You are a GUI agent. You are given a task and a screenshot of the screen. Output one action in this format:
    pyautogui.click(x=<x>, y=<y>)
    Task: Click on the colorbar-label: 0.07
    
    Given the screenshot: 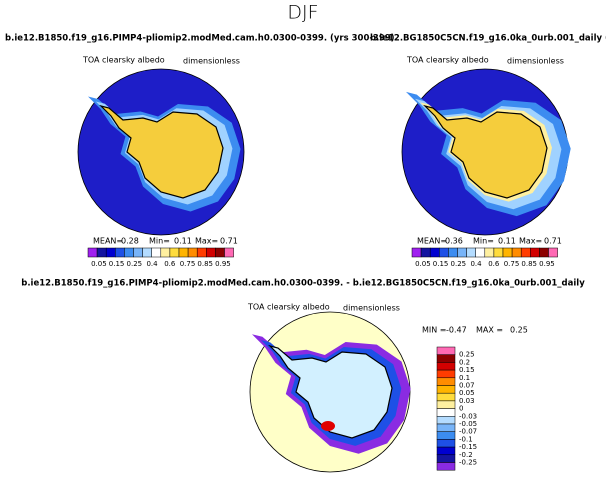 What is the action you would take?
    pyautogui.click(x=467, y=386)
    